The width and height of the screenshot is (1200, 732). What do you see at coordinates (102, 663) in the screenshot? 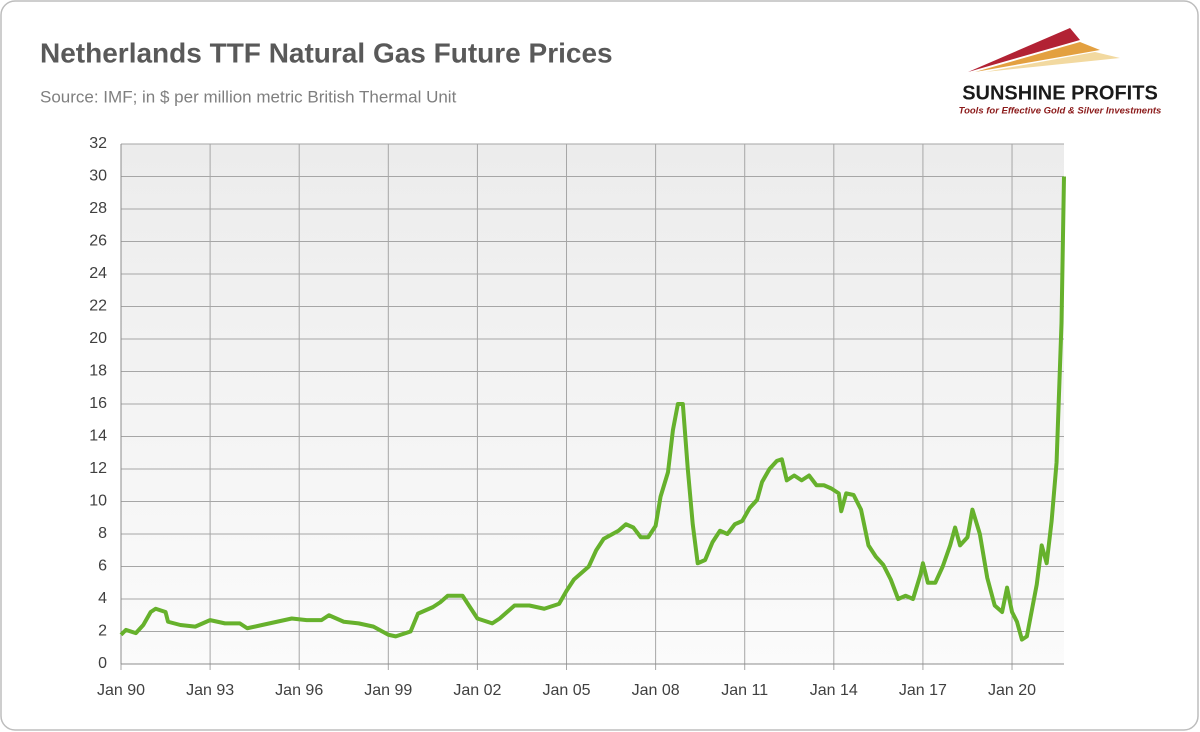
I see `y-tick-label: 0` at bounding box center [102, 663].